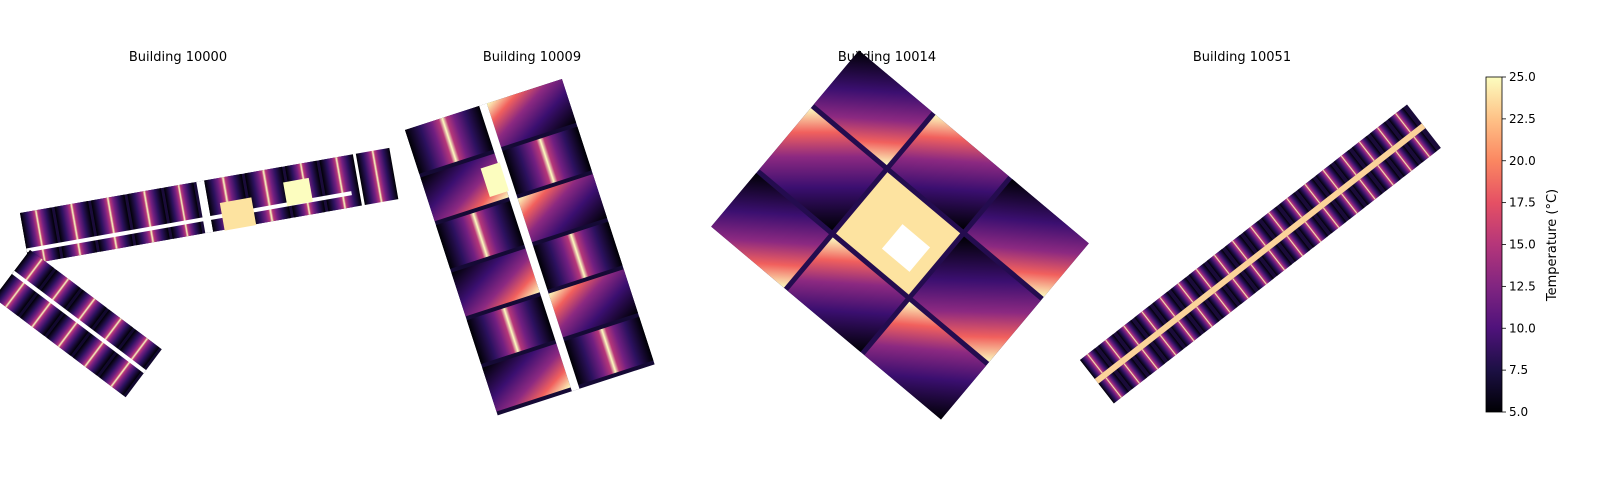 The width and height of the screenshot is (1600, 500). I want to click on colorbar-tick-label: 22.5, so click(1522, 119).